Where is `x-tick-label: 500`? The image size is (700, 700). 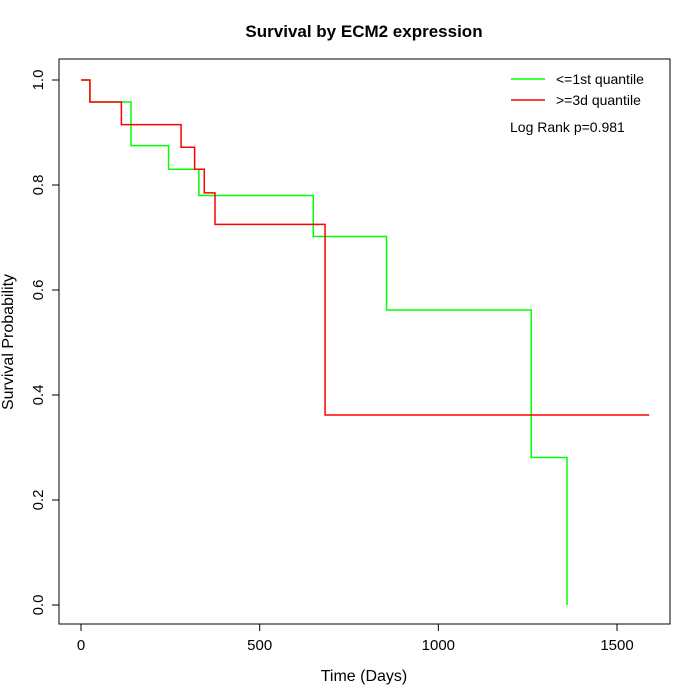
x-tick-label: 500 is located at coordinates (259, 645).